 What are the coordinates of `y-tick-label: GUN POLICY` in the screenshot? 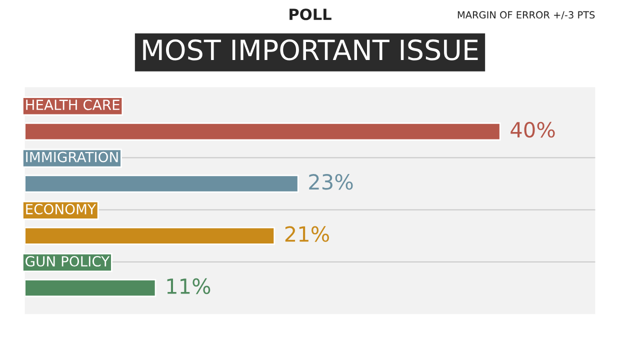 It's located at (68, 261).